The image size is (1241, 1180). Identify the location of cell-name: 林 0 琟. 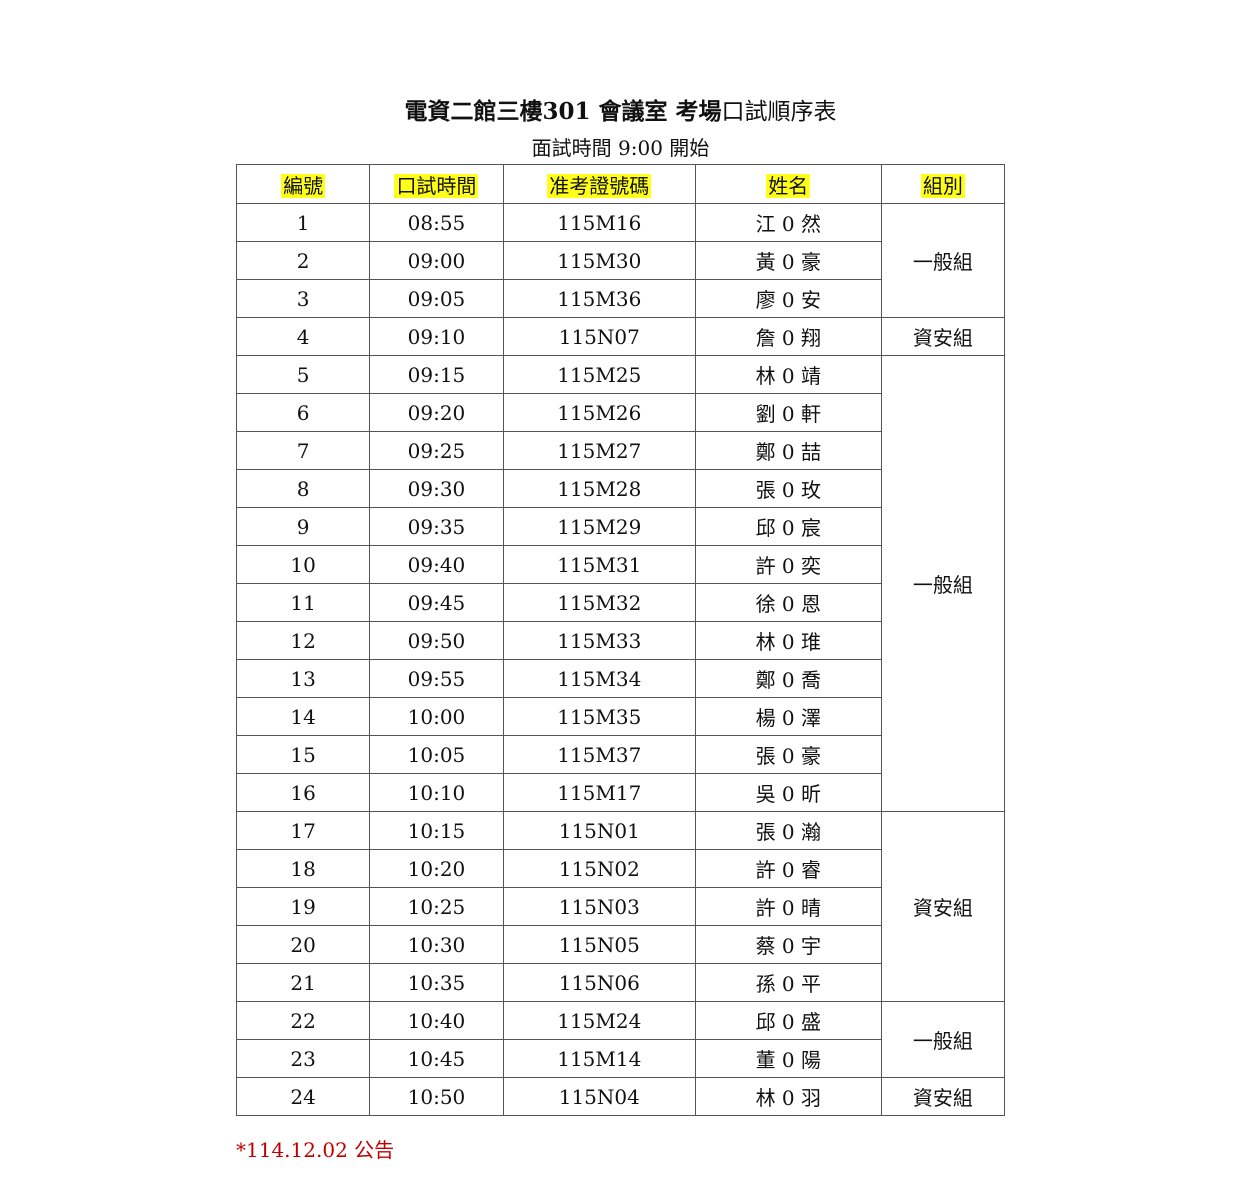
(788, 640).